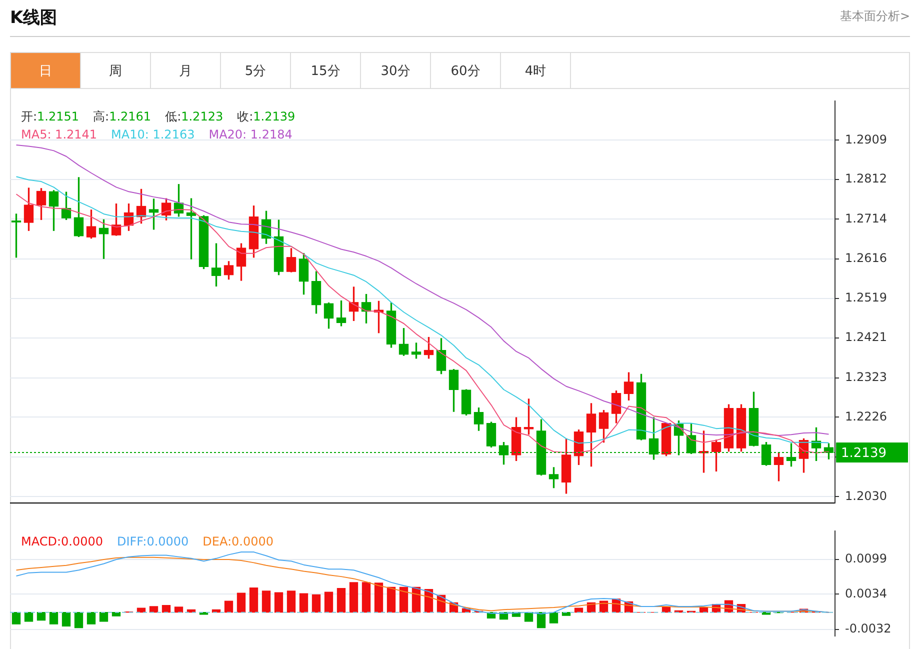  What do you see at coordinates (866, 218) in the screenshot?
I see `y-tick-label: 1.2714` at bounding box center [866, 218].